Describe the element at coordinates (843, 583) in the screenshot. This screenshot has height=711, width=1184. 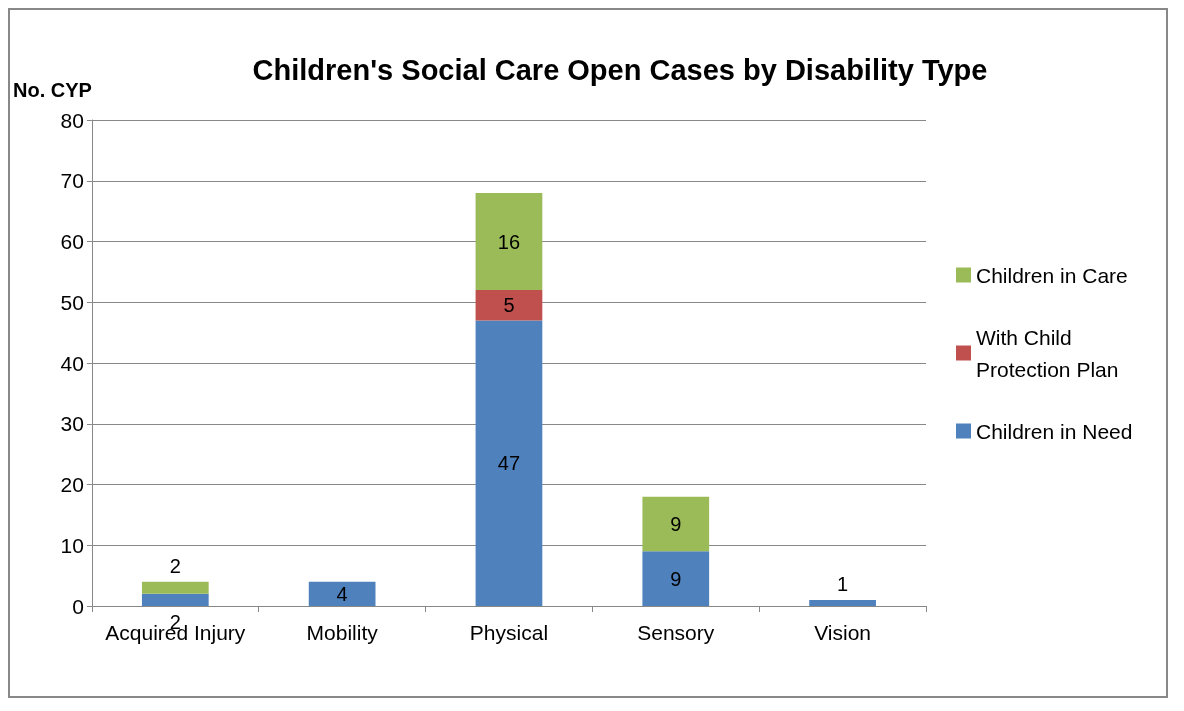
I see `data-label: 1` at that location.